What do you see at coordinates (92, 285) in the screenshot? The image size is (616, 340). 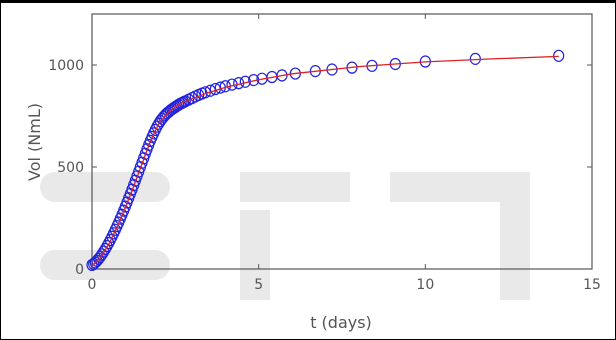 I see `x-tick-label: 0` at bounding box center [92, 285].